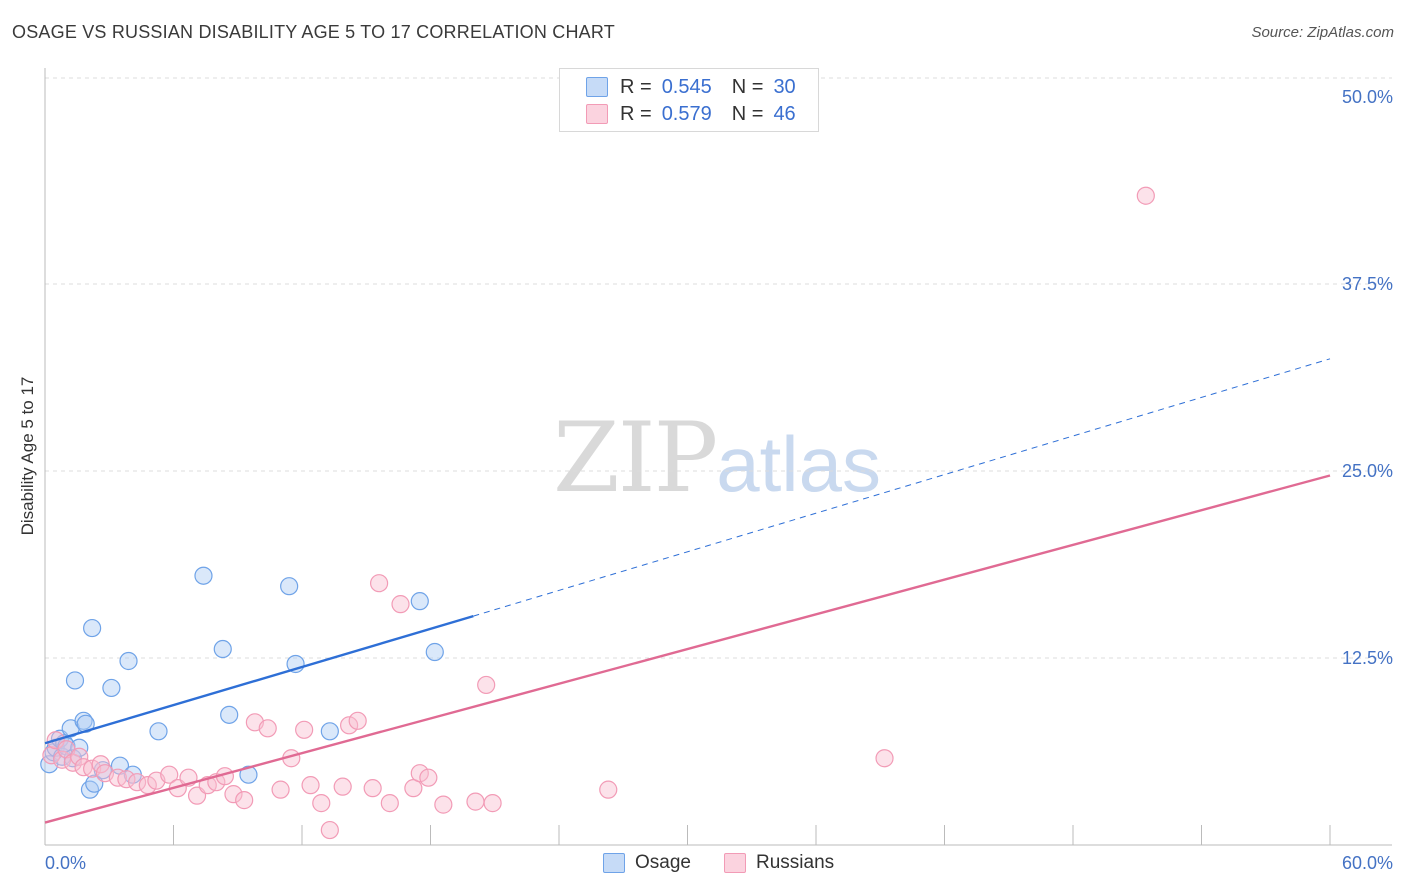 This screenshot has height=892, width=1406. Describe the element at coordinates (686, 113) in the screenshot. I see `legend-r-value: 0.579` at that location.